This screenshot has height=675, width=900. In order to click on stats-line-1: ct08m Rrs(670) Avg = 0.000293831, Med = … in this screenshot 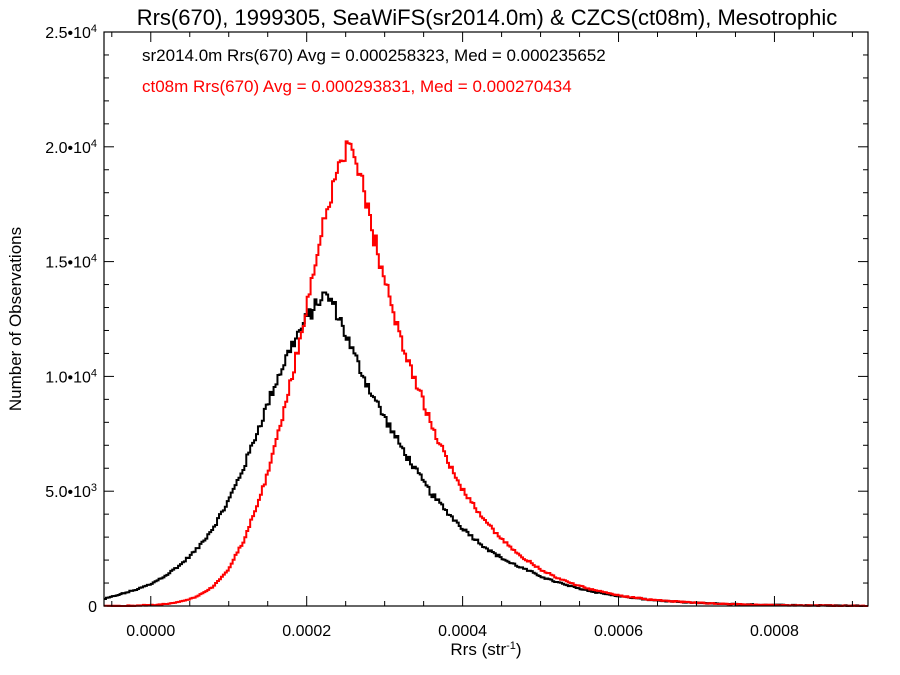, I will do `click(357, 86)`.